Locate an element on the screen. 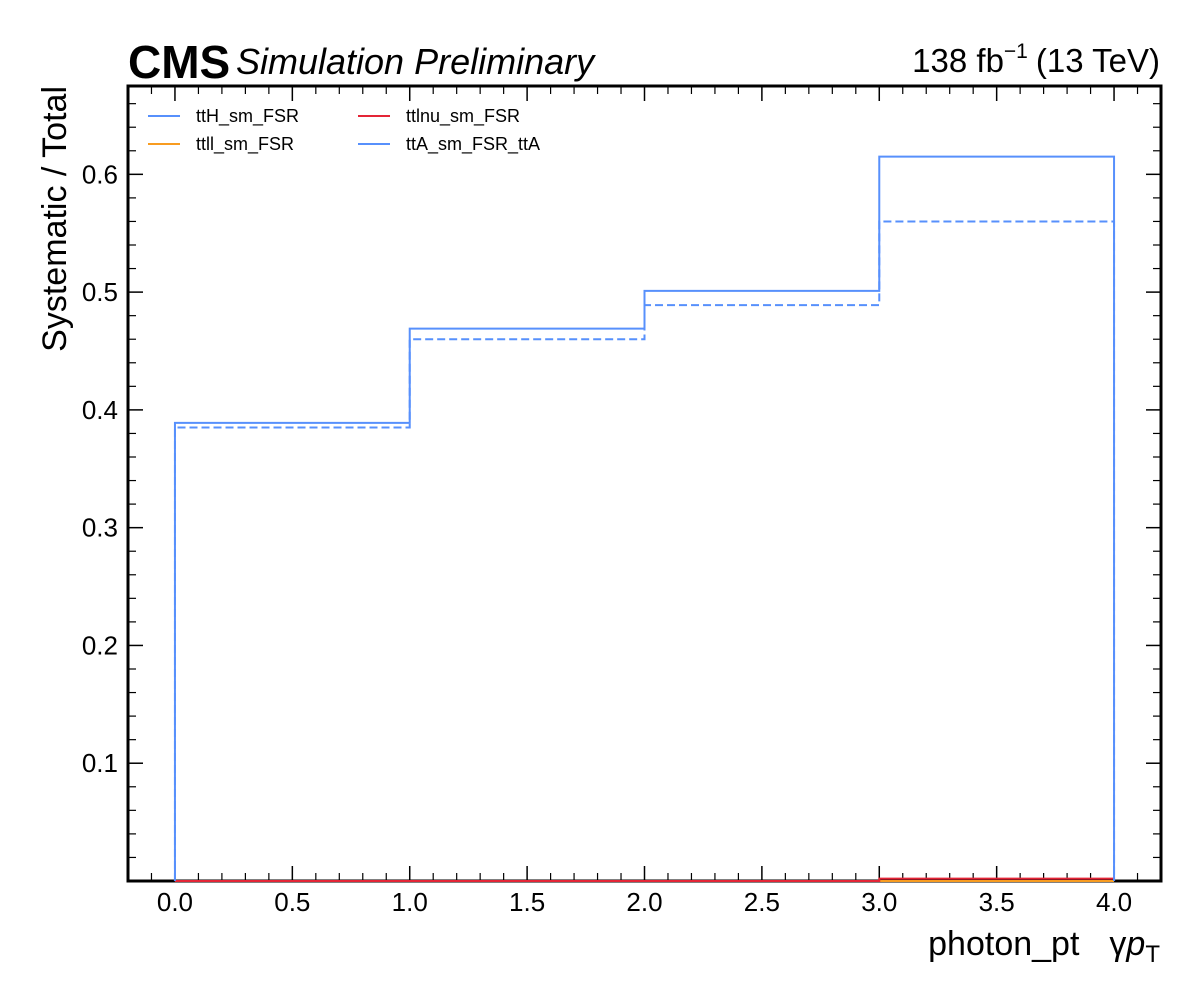  x-axis-label-symbol: γ is located at coordinates (1117, 944).